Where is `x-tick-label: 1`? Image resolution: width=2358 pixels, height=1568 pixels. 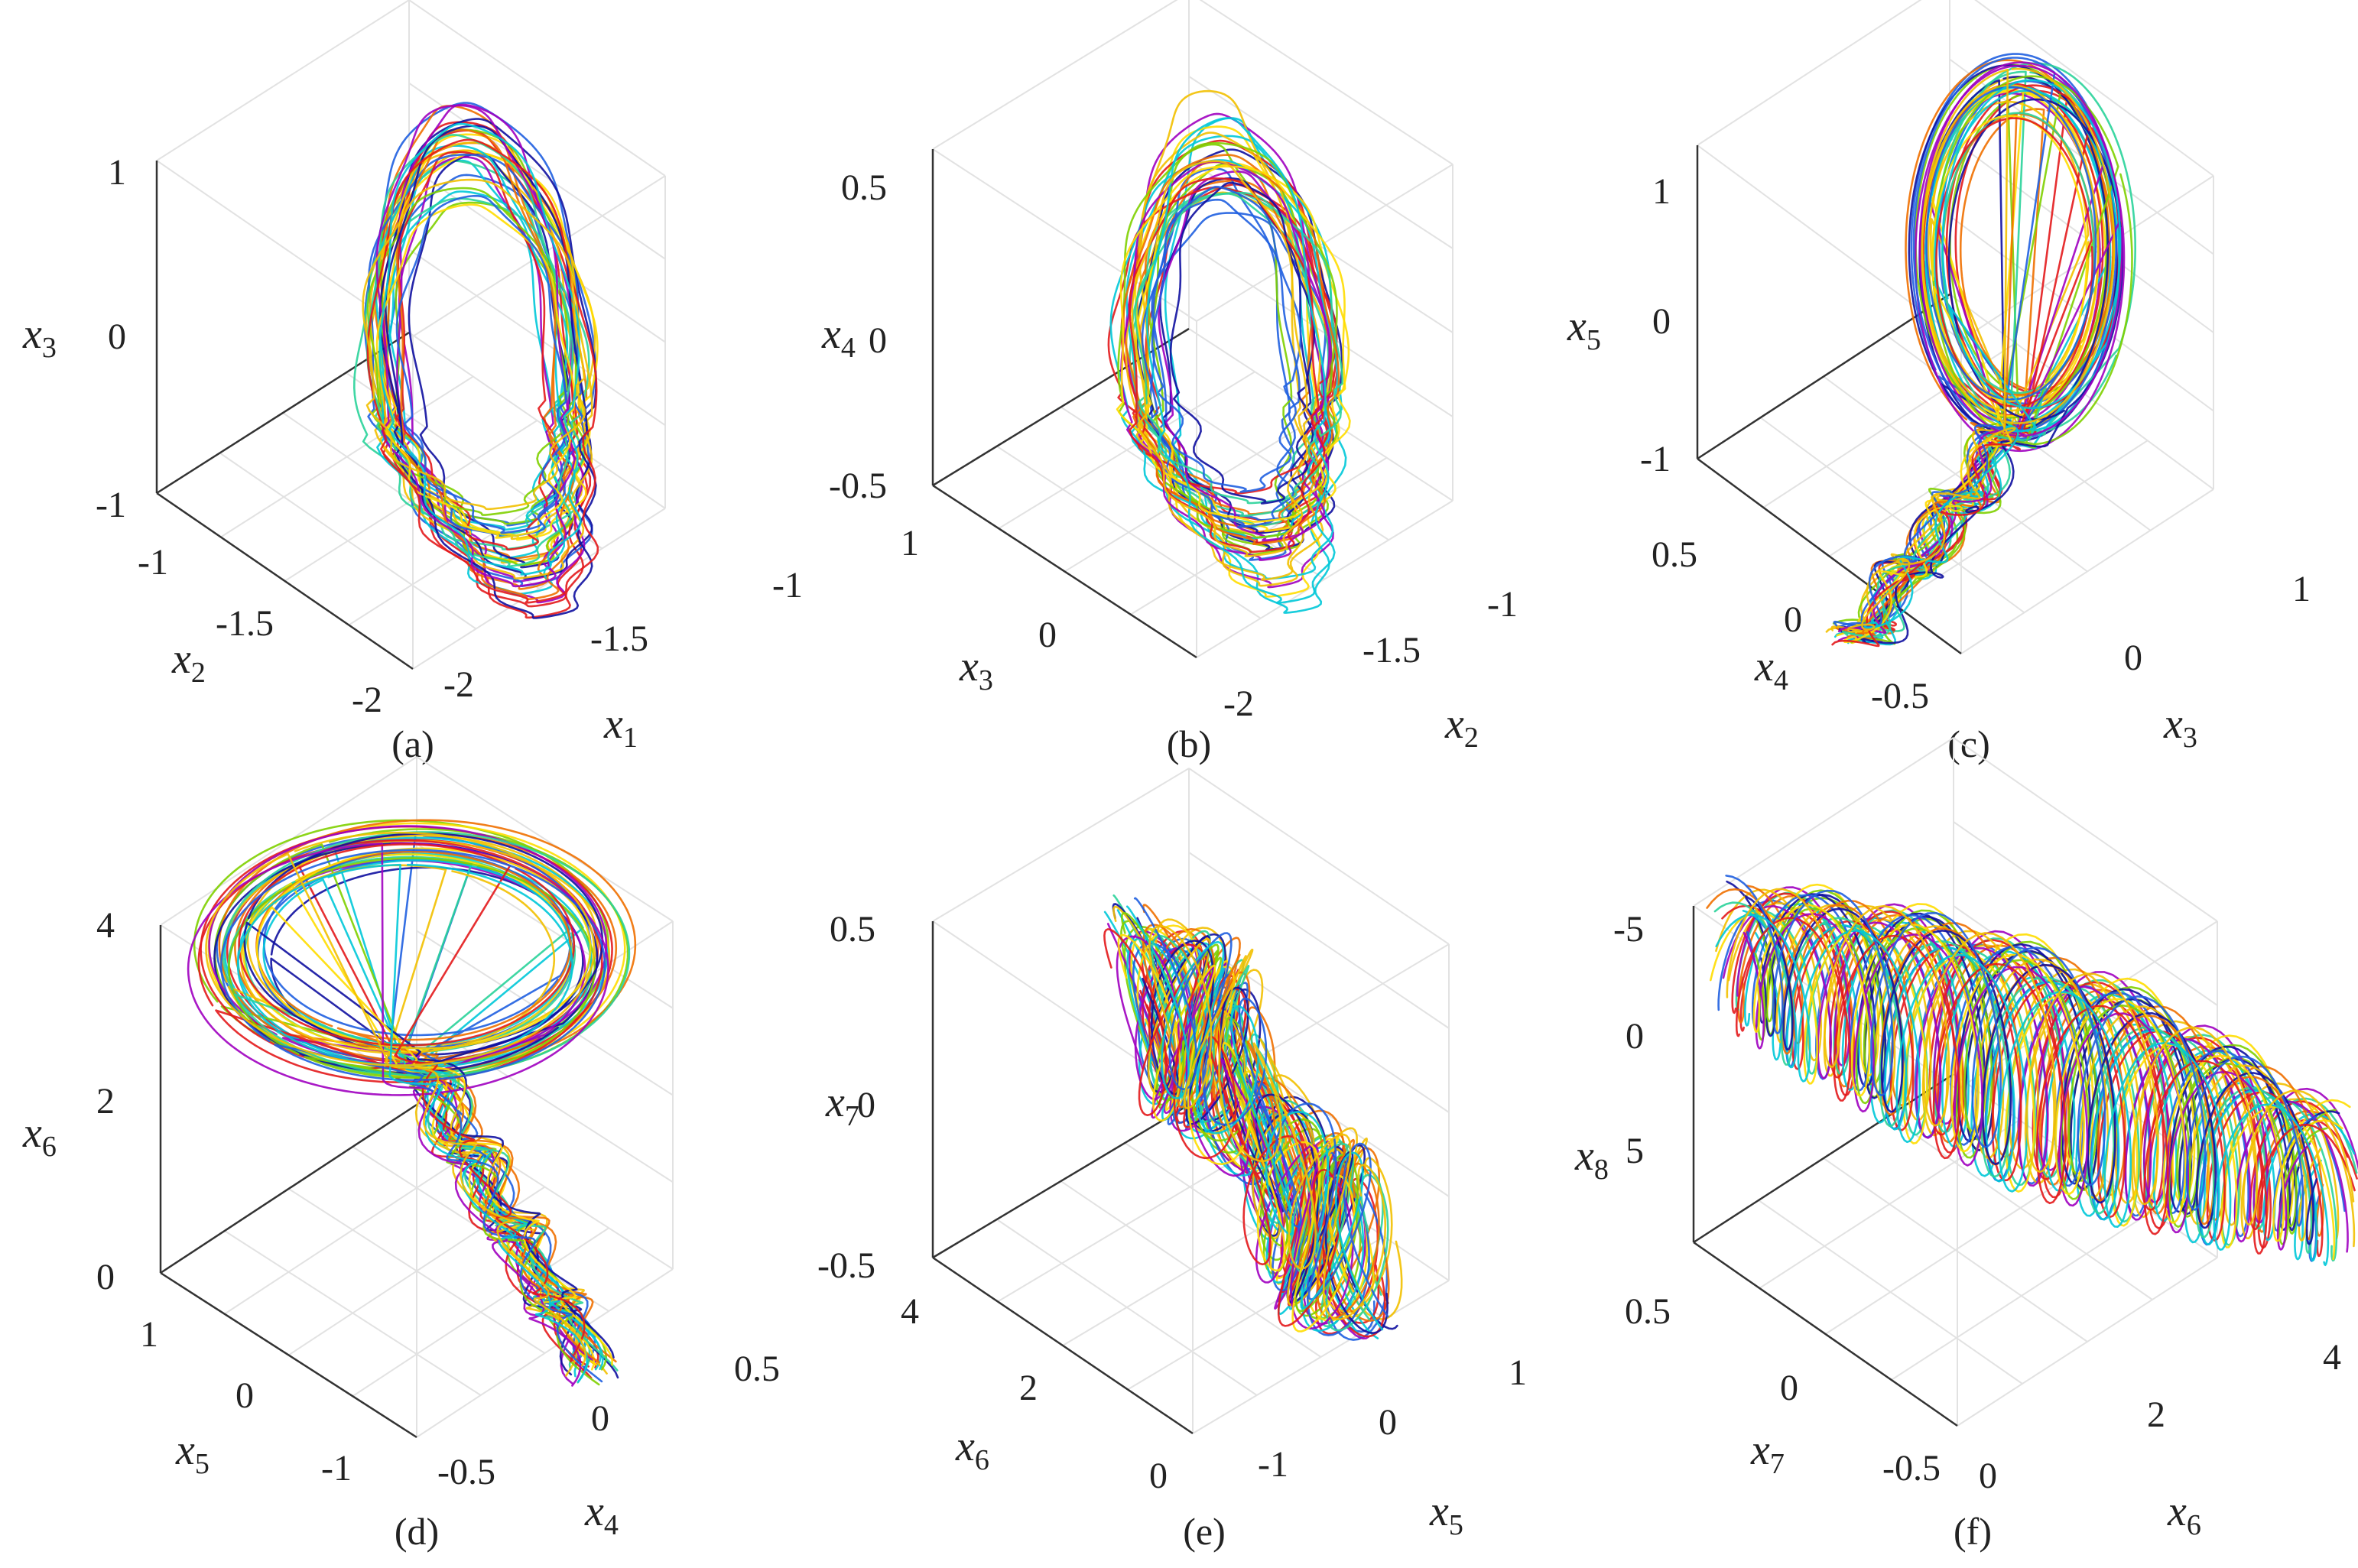 x-tick-label: 1 is located at coordinates (2301, 589).